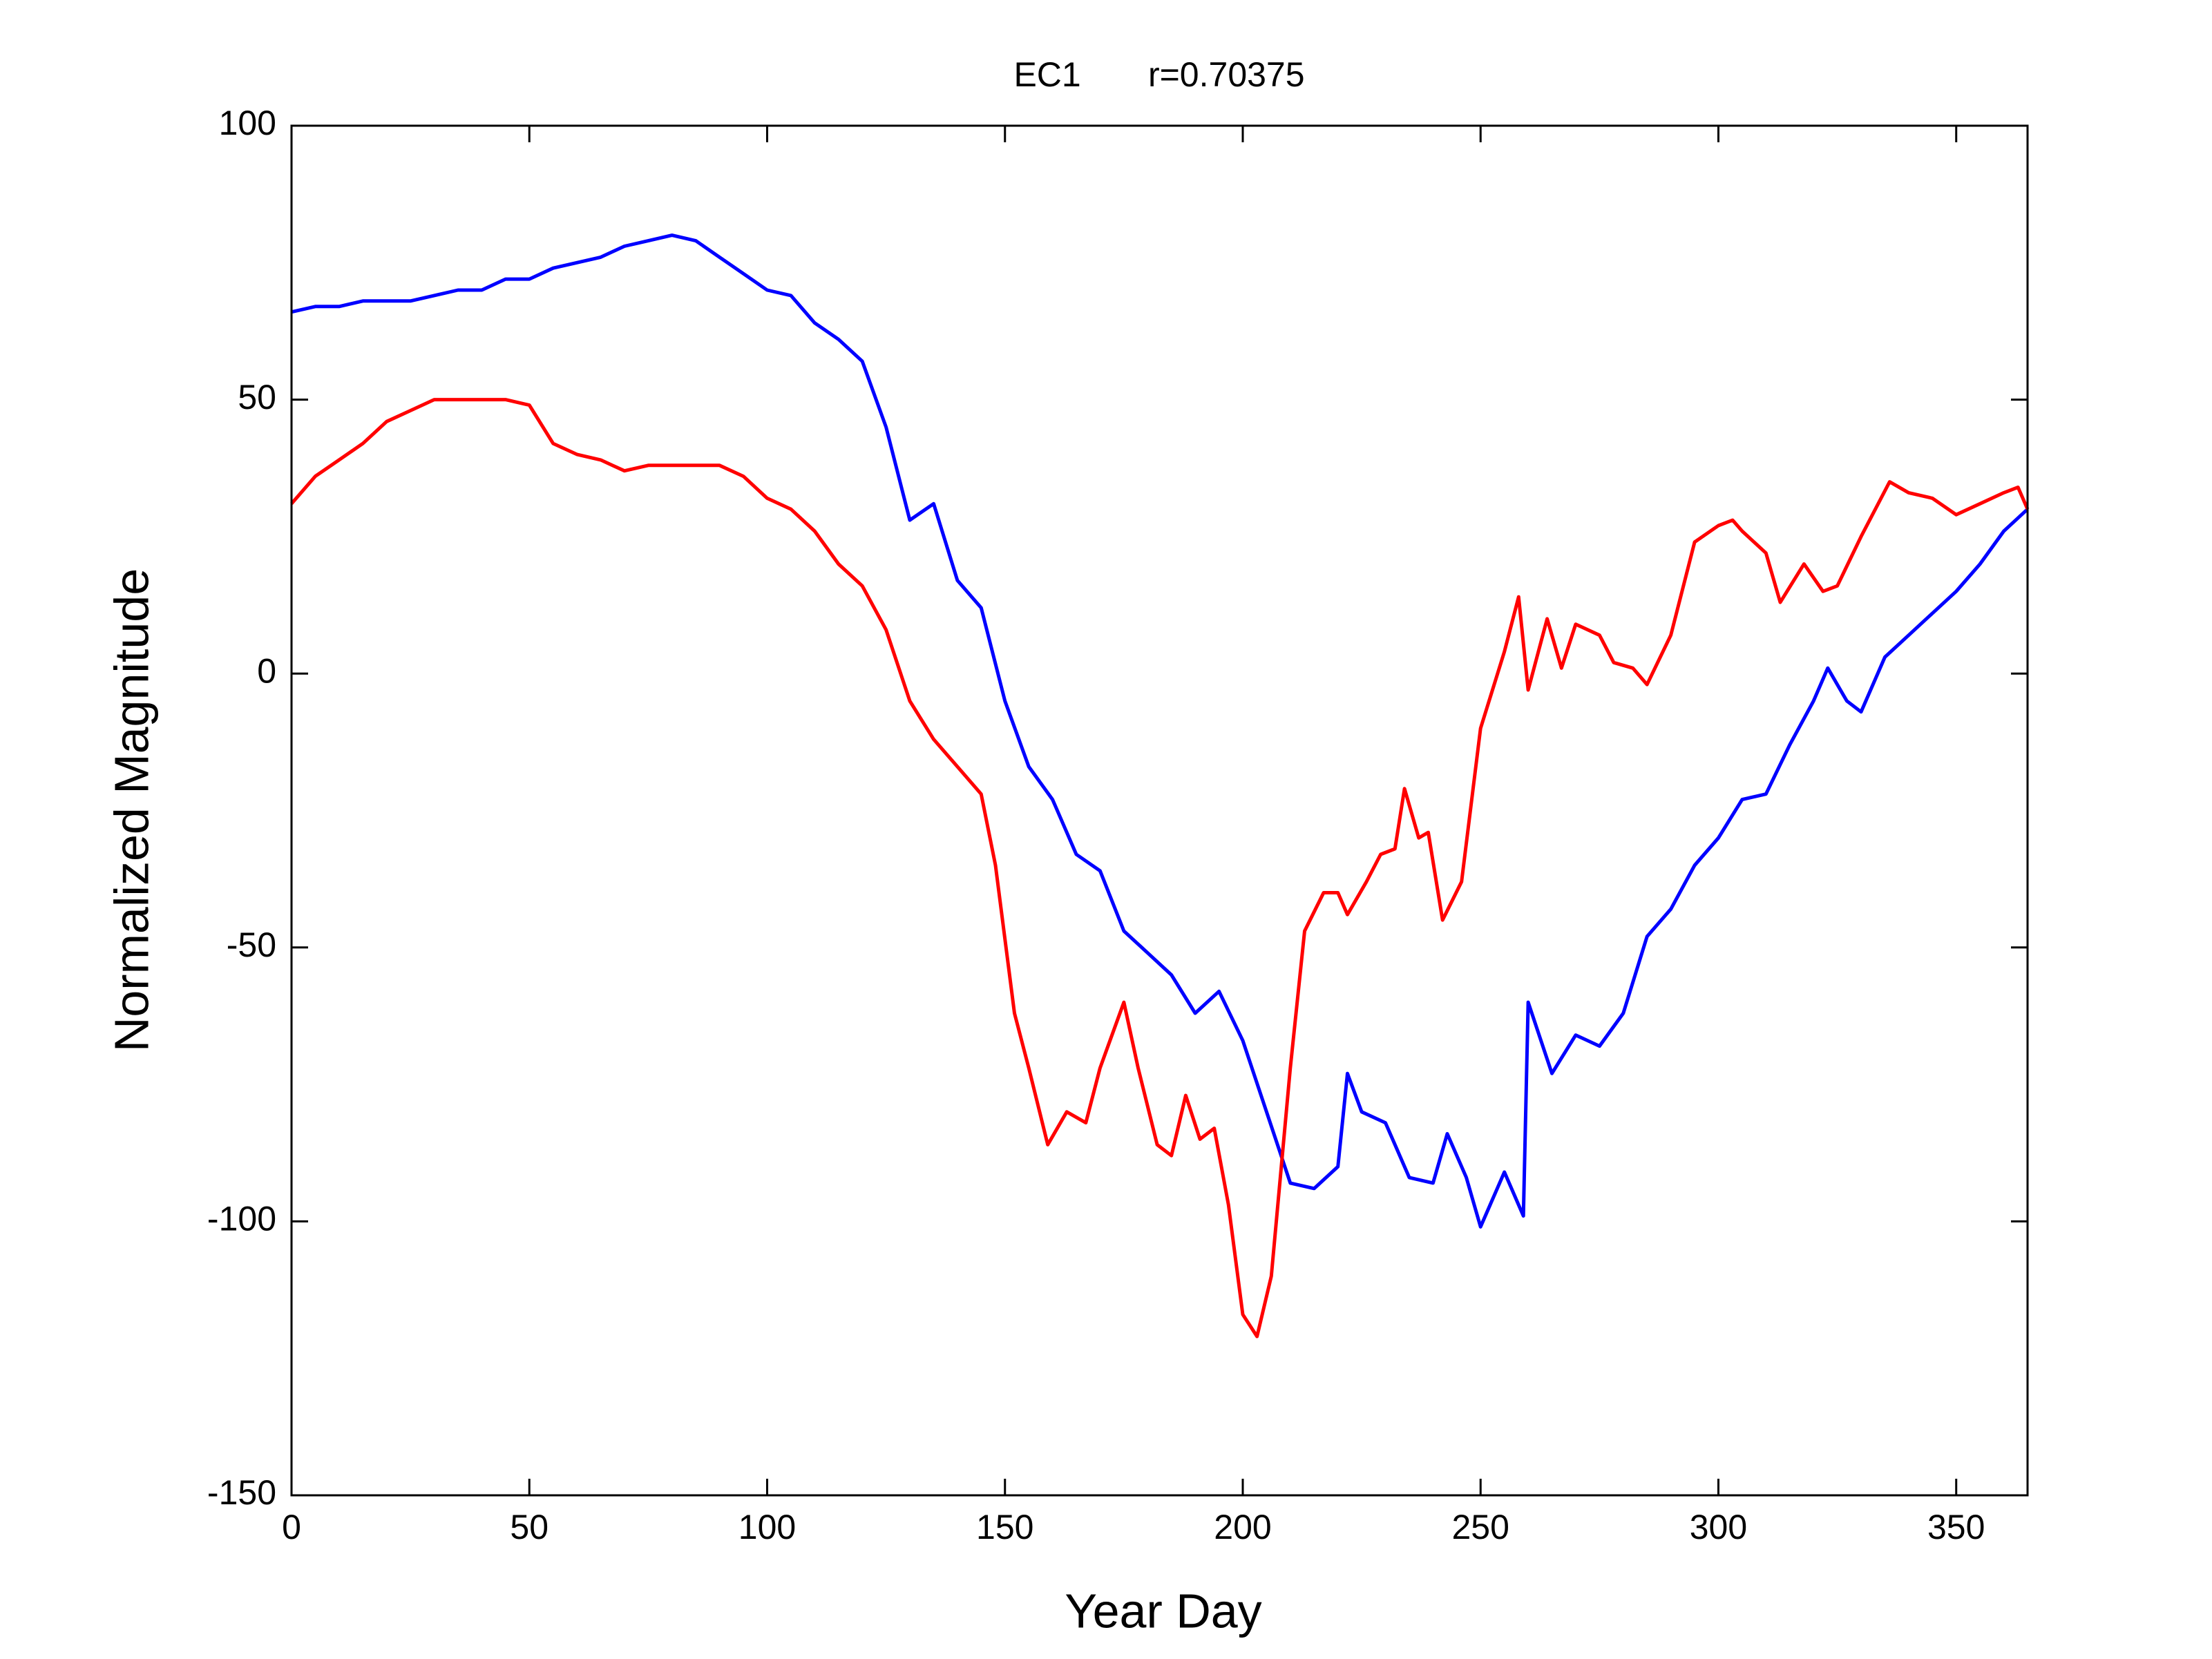  What do you see at coordinates (241, 1219) in the screenshot?
I see `y-tick-label: -100` at bounding box center [241, 1219].